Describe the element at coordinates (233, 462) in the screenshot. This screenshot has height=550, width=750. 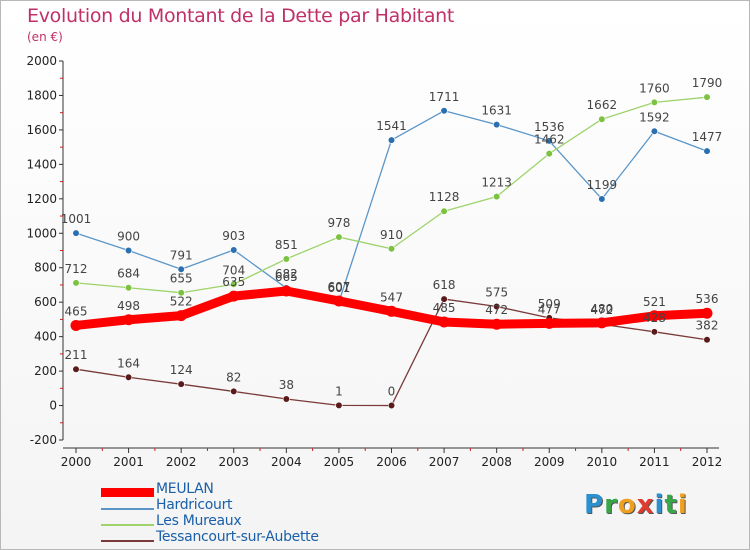
I see `x-tick-label: 2003` at that location.